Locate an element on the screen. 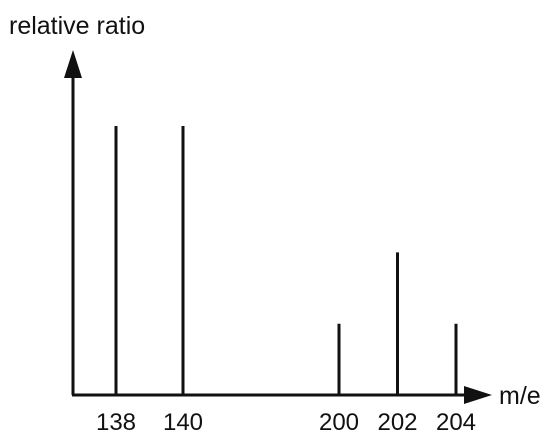 The width and height of the screenshot is (547, 432). y-axis-label: relative ratio is located at coordinates (77, 26).